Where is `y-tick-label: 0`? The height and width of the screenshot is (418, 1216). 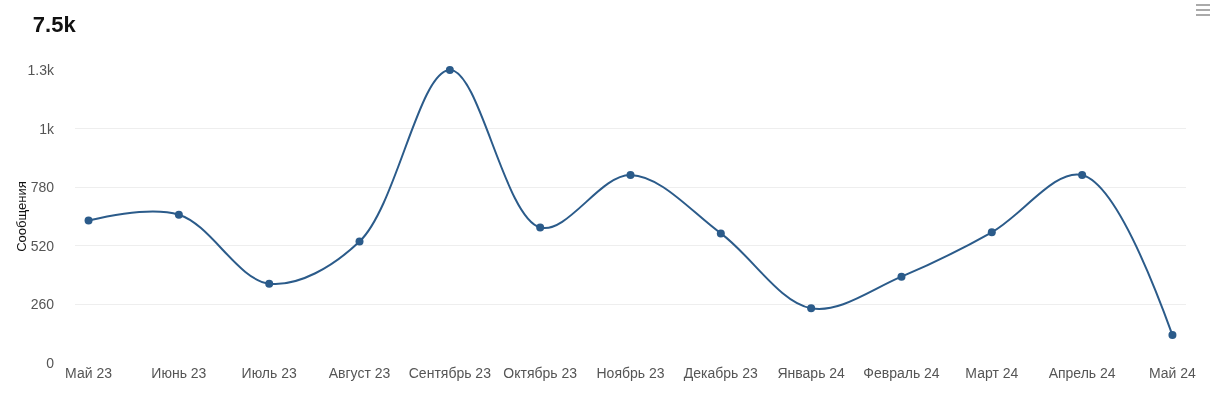
y-tick-label: 0 is located at coordinates (50, 362).